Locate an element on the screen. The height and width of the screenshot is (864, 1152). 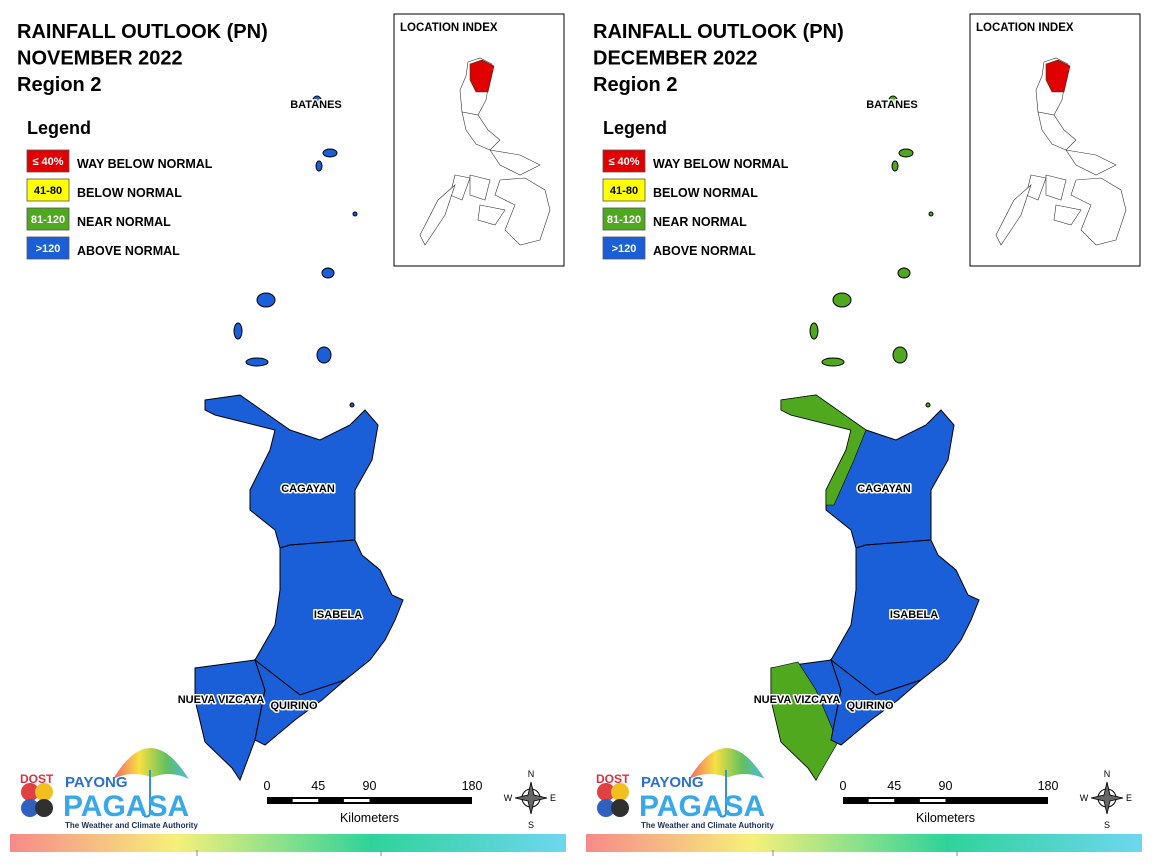
legend-label: NEAR NORMAL is located at coordinates (700, 222).